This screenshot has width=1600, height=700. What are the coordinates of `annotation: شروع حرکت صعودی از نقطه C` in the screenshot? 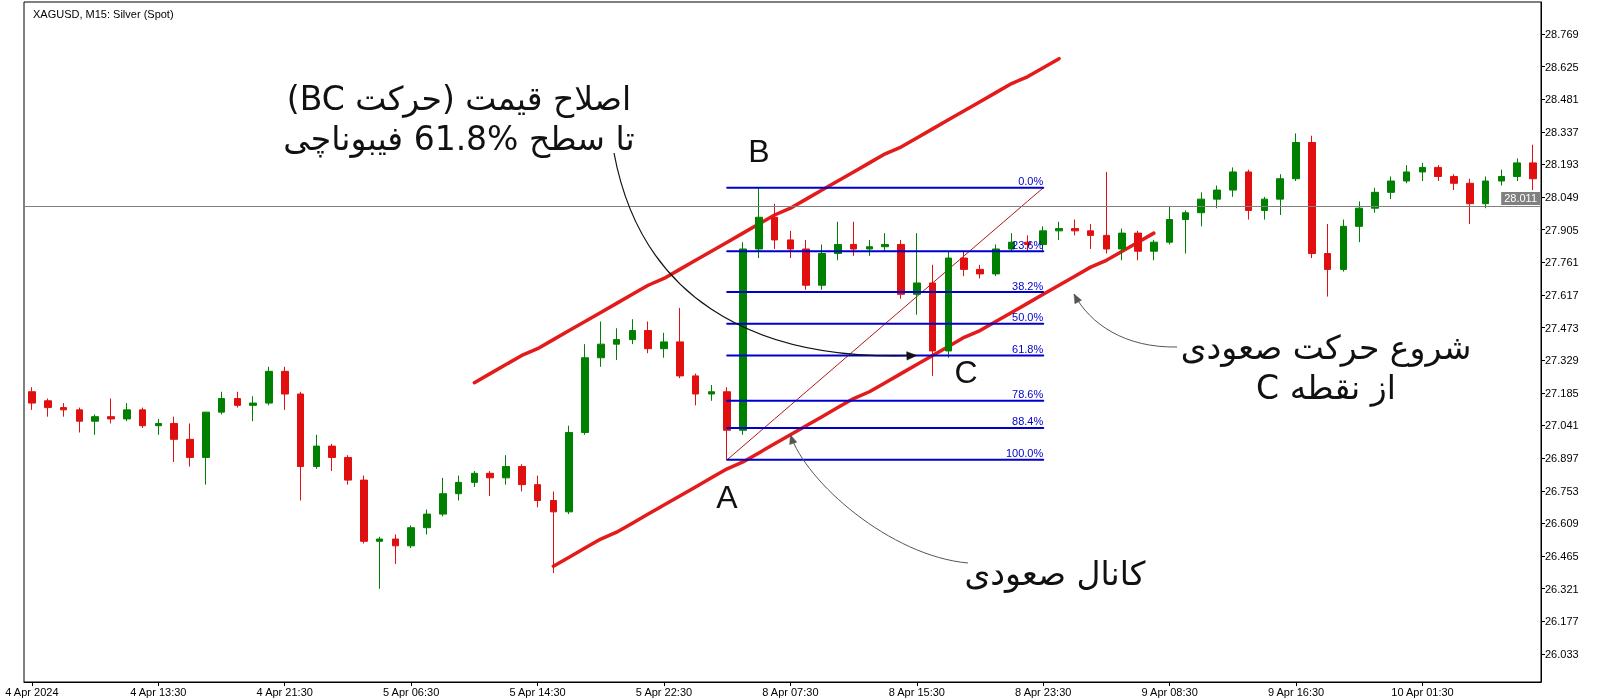 It's located at (1326, 368).